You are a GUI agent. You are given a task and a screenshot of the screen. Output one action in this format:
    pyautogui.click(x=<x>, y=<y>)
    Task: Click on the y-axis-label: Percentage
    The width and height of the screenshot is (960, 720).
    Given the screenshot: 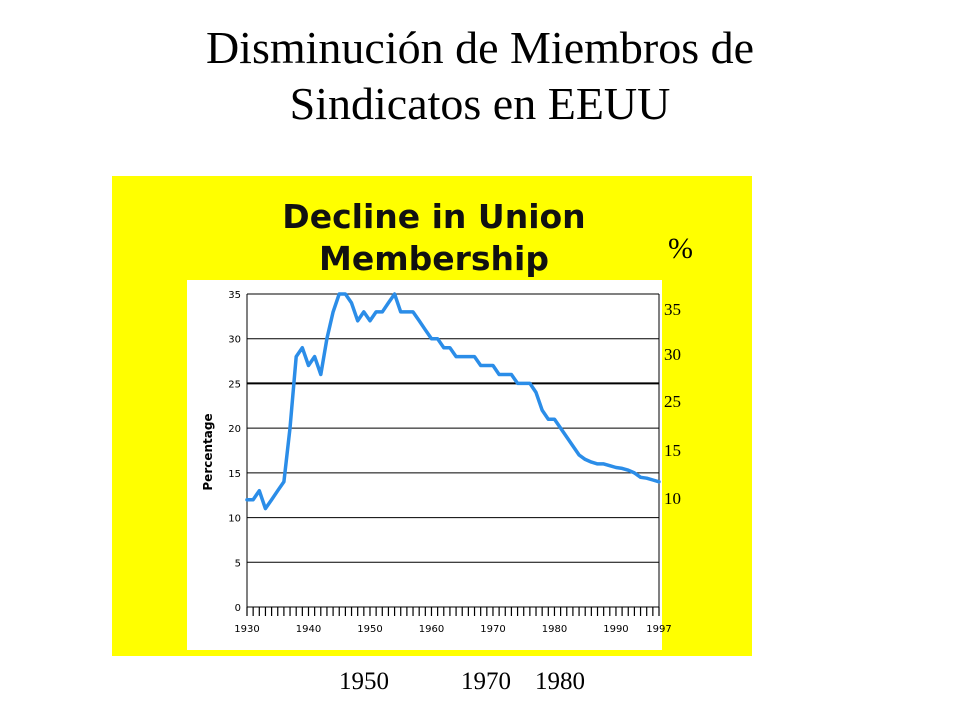 What is the action you would take?
    pyautogui.click(x=208, y=451)
    